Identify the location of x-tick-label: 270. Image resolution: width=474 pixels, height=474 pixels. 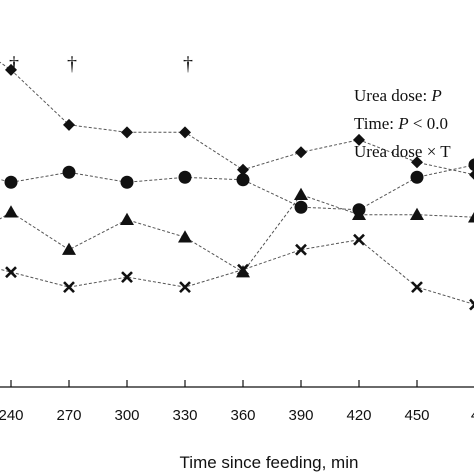
(68, 415).